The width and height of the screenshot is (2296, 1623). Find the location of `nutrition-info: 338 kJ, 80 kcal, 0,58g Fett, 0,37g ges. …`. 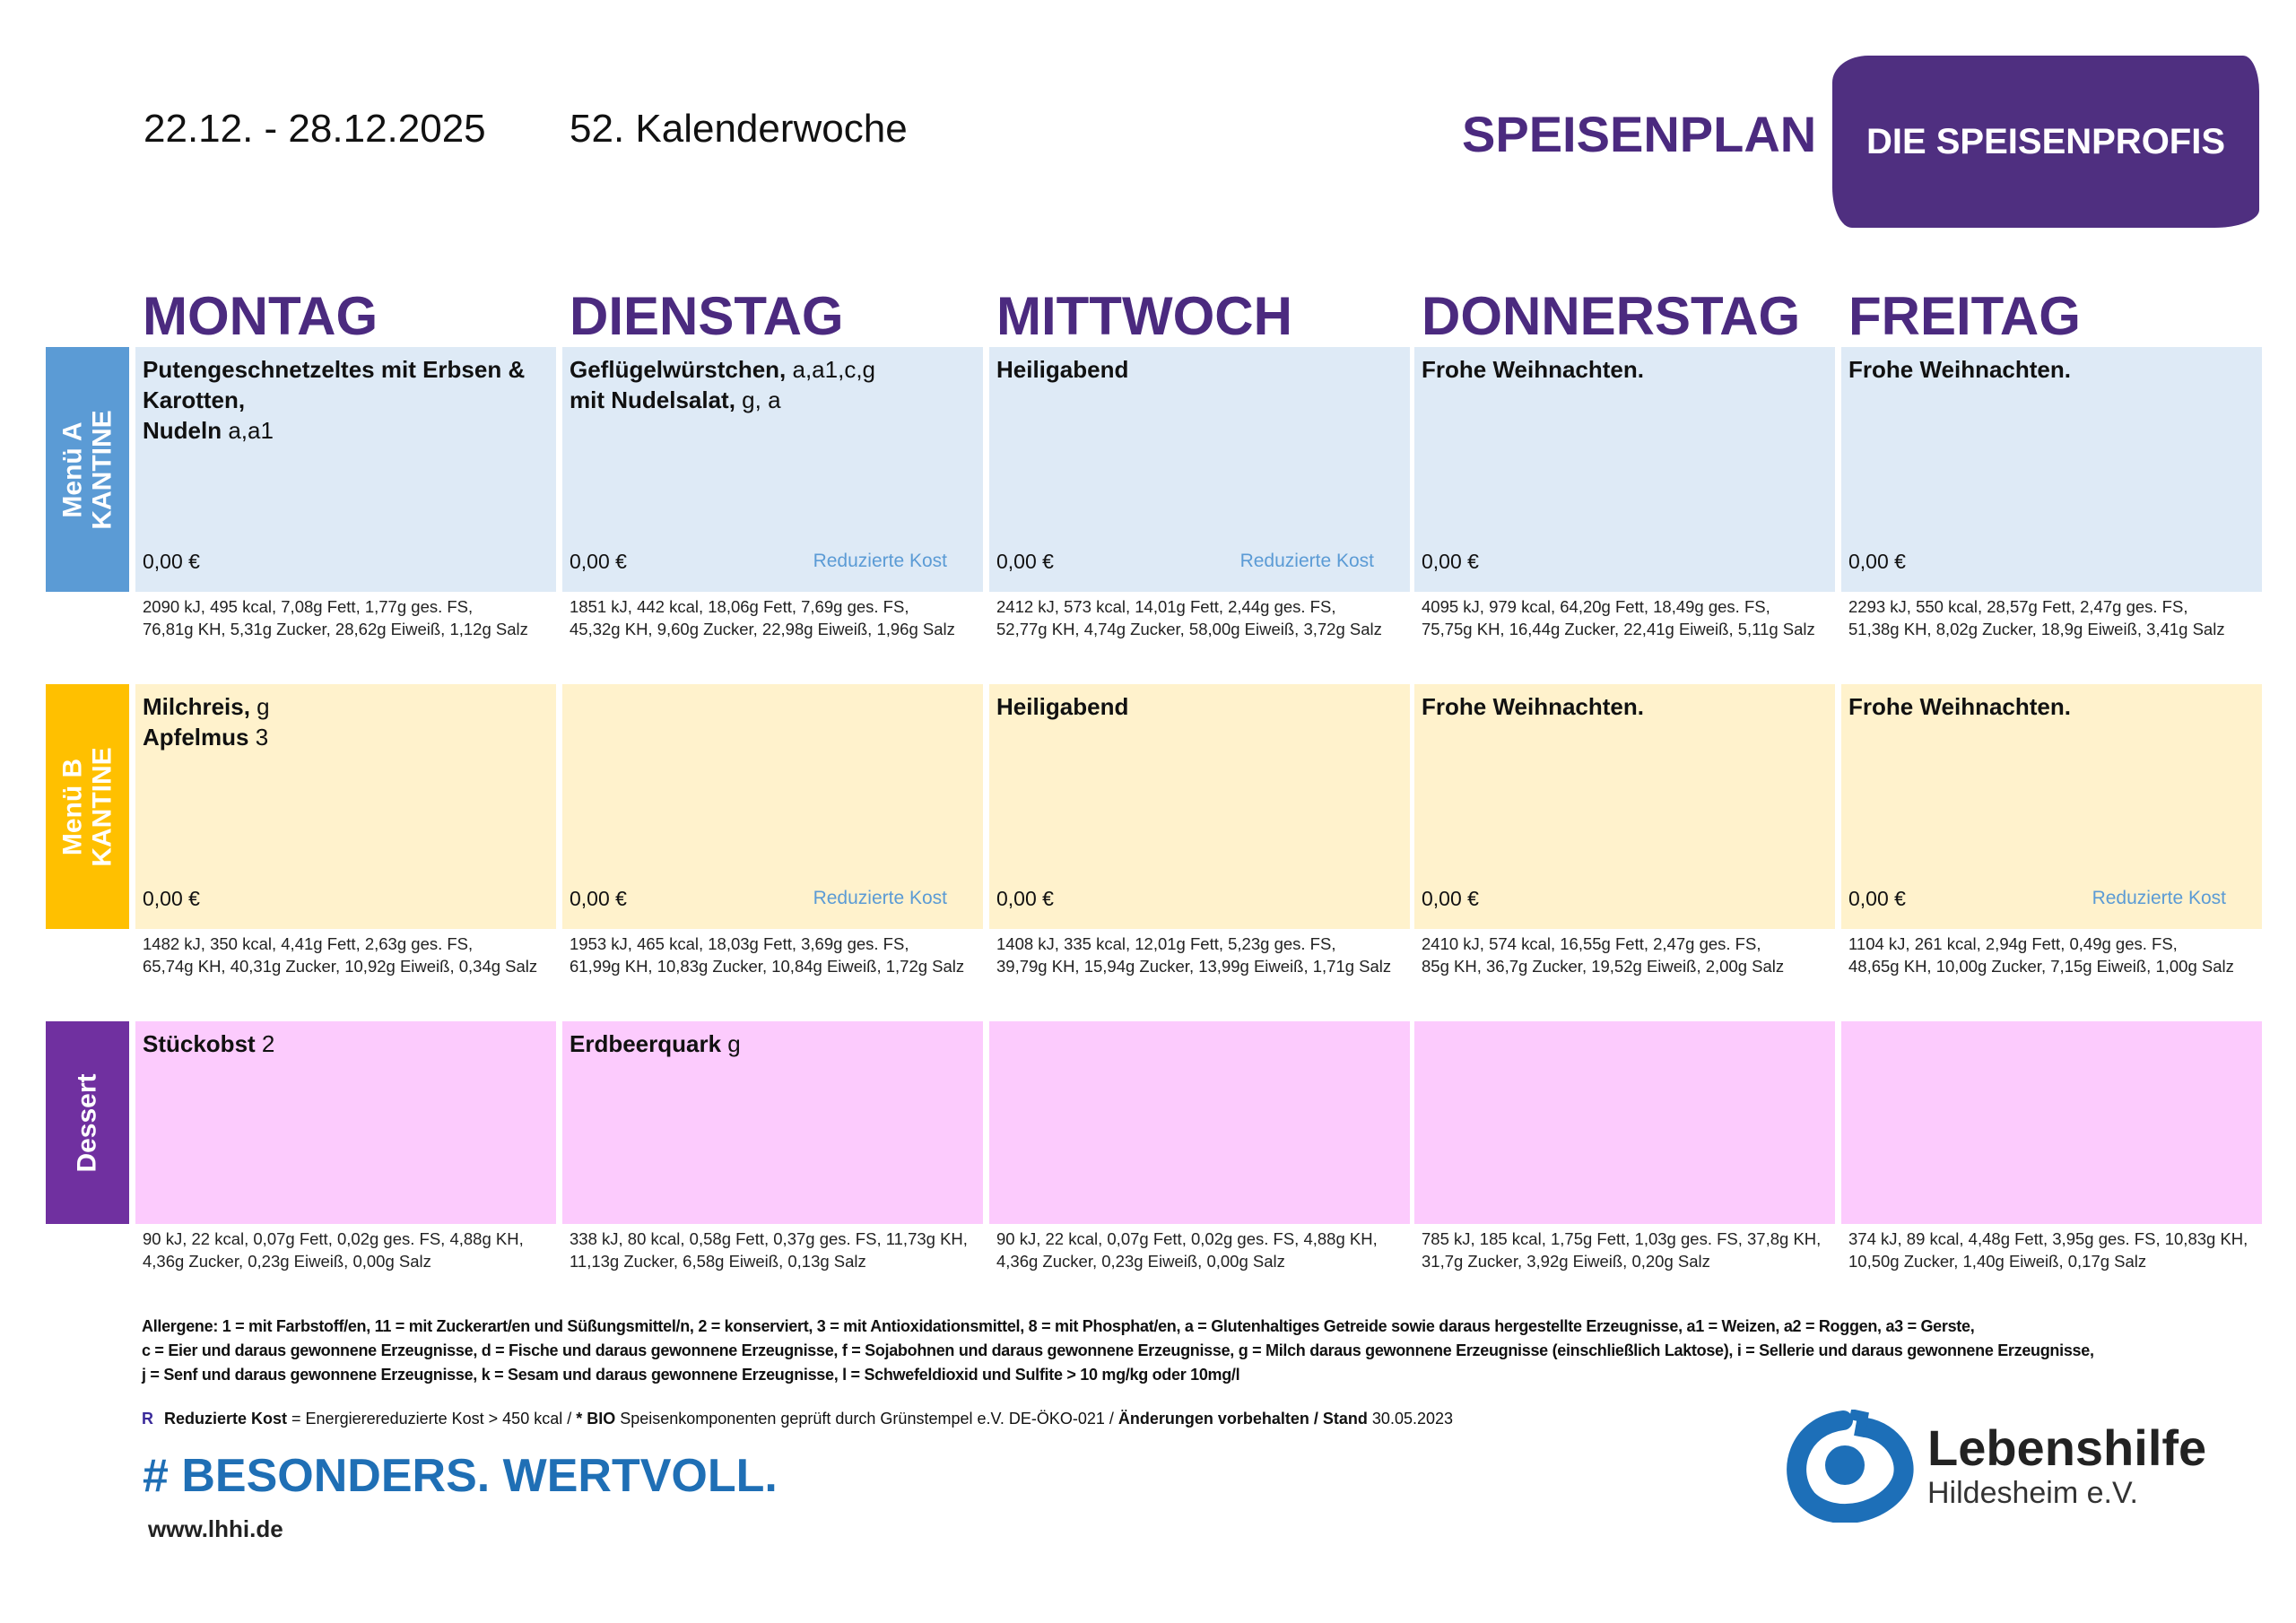

nutrition-info: 338 kJ, 80 kcal, 0,58g Fett, 0,37g ges. … is located at coordinates (772, 1250).